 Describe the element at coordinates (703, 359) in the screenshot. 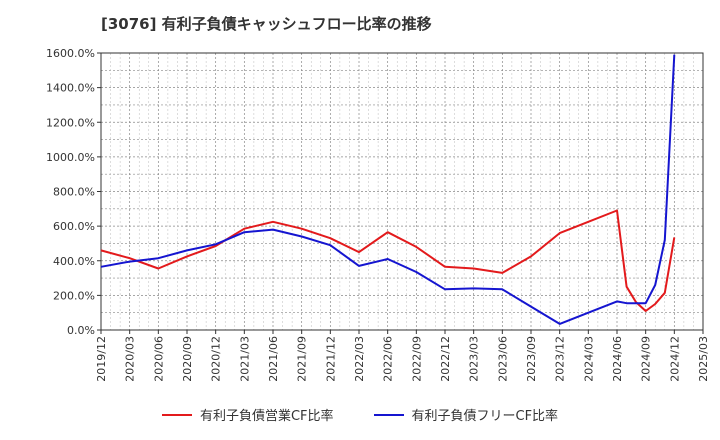

I see `x-tick-label: 2025/03` at that location.